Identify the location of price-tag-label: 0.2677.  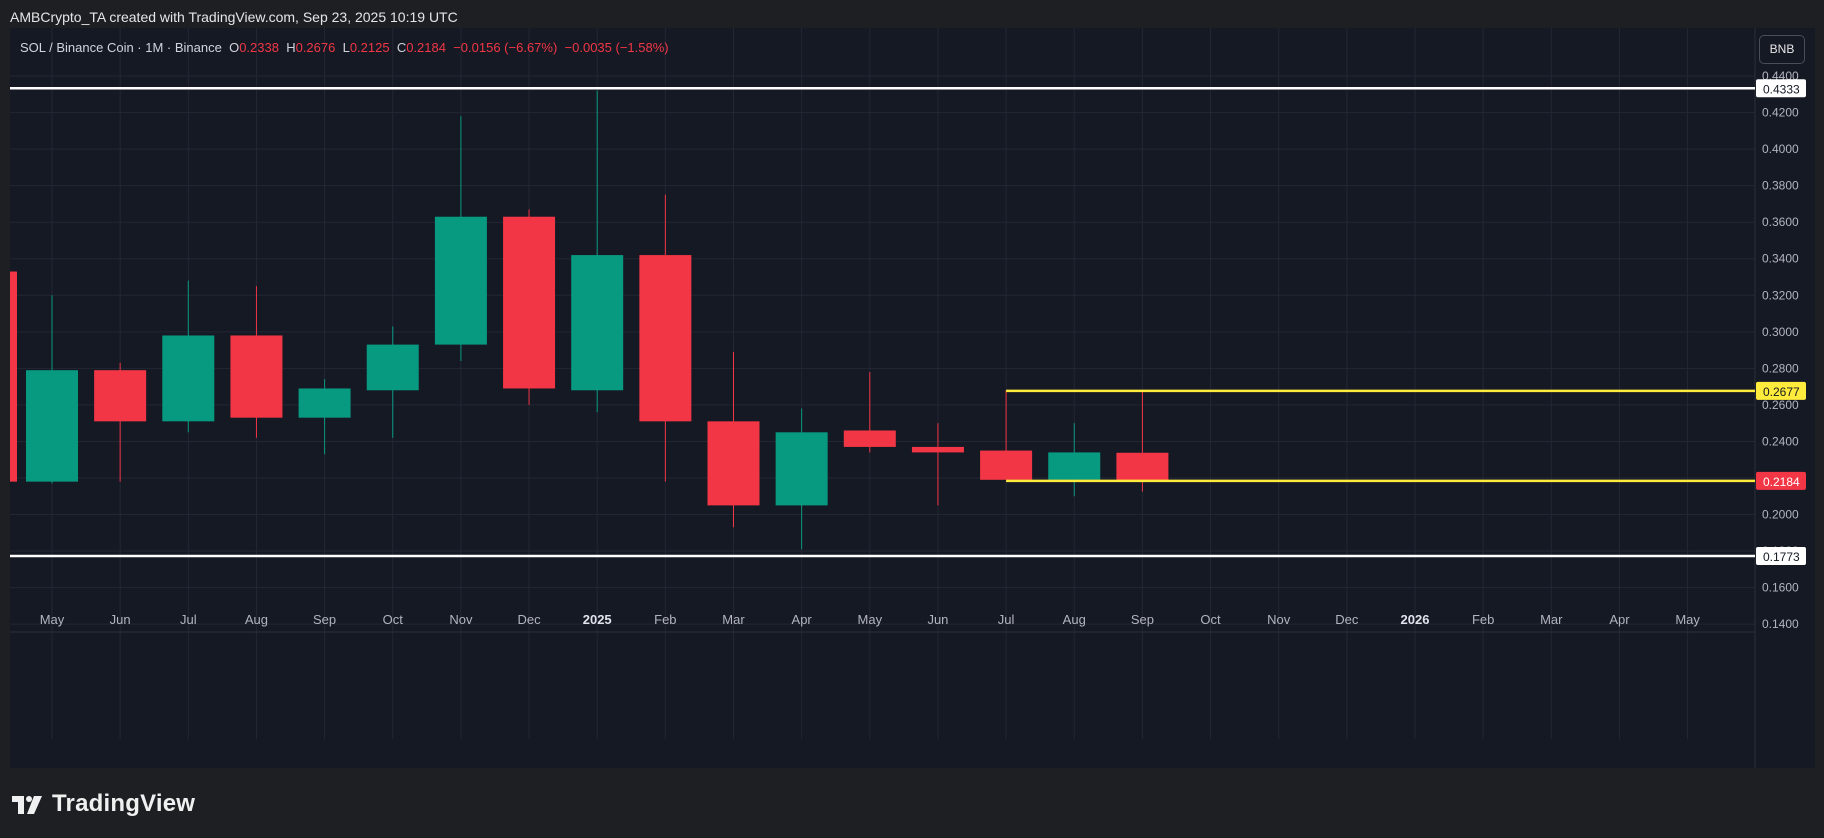
(1781, 392).